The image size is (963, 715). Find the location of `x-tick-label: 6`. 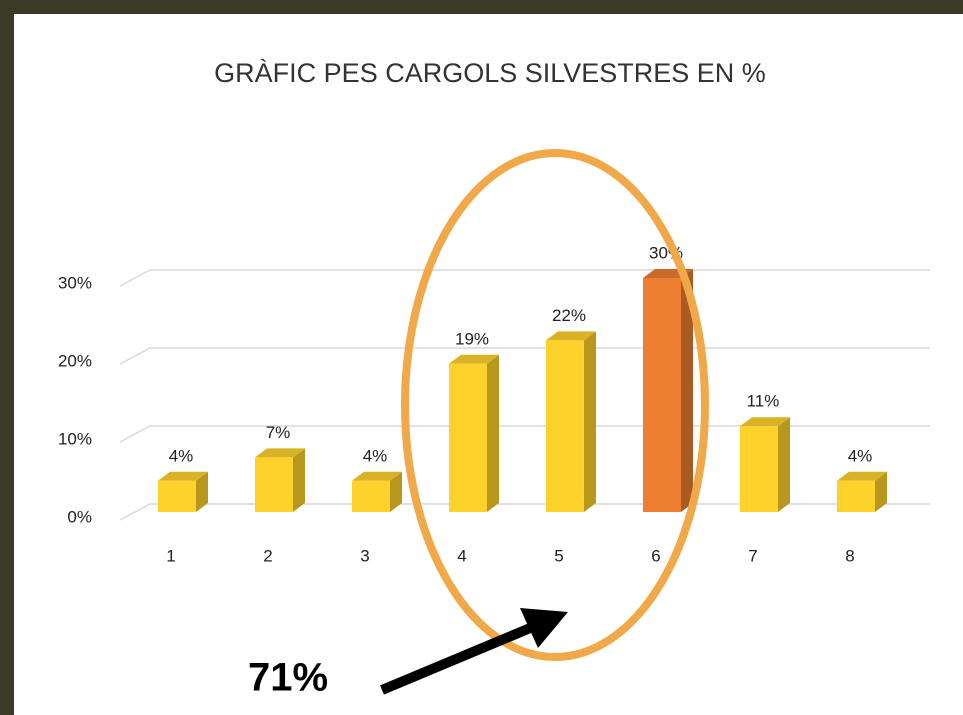

x-tick-label: 6 is located at coordinates (655, 555).